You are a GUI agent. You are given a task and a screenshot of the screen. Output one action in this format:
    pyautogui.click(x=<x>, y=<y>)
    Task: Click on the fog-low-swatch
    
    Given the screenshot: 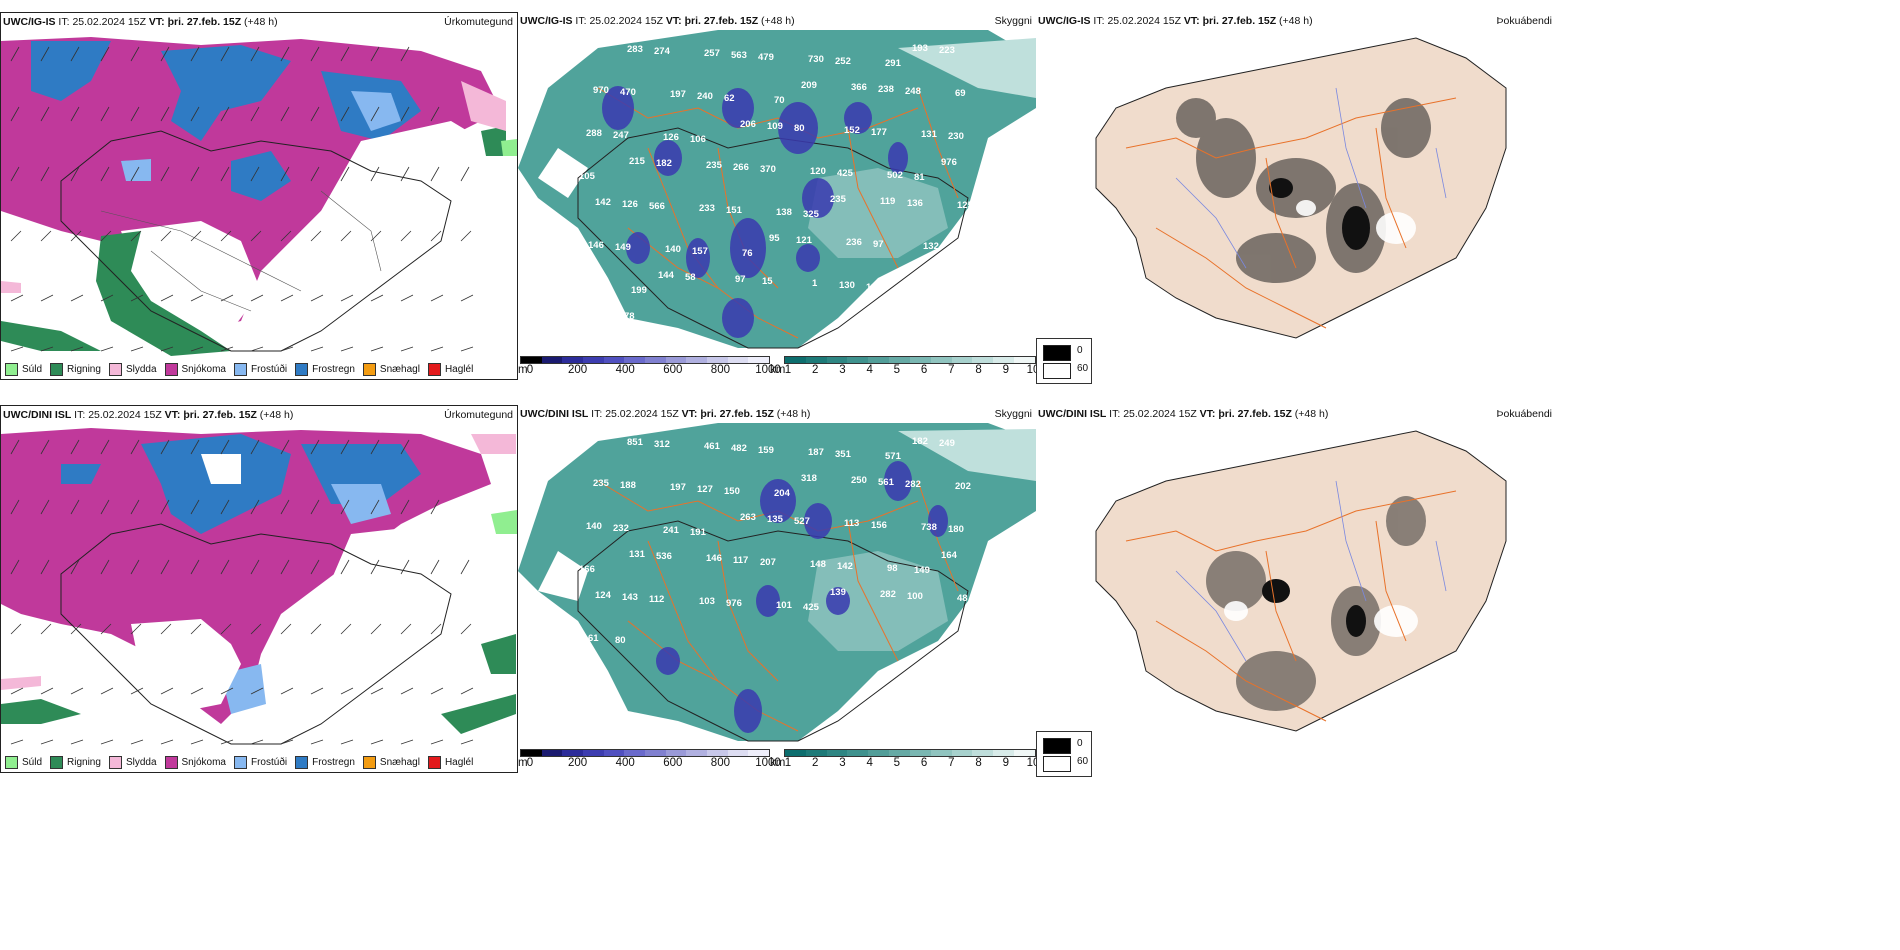 What is the action you would take?
    pyautogui.click(x=1057, y=764)
    